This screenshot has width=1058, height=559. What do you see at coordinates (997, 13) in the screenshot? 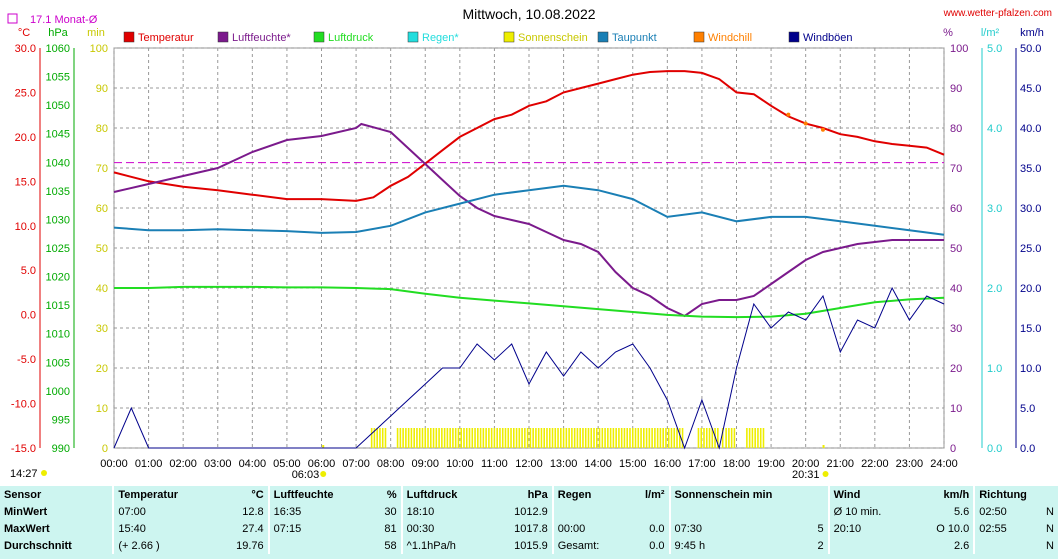
I see `site-link: www.wetter-pfalzen.com` at bounding box center [997, 13].